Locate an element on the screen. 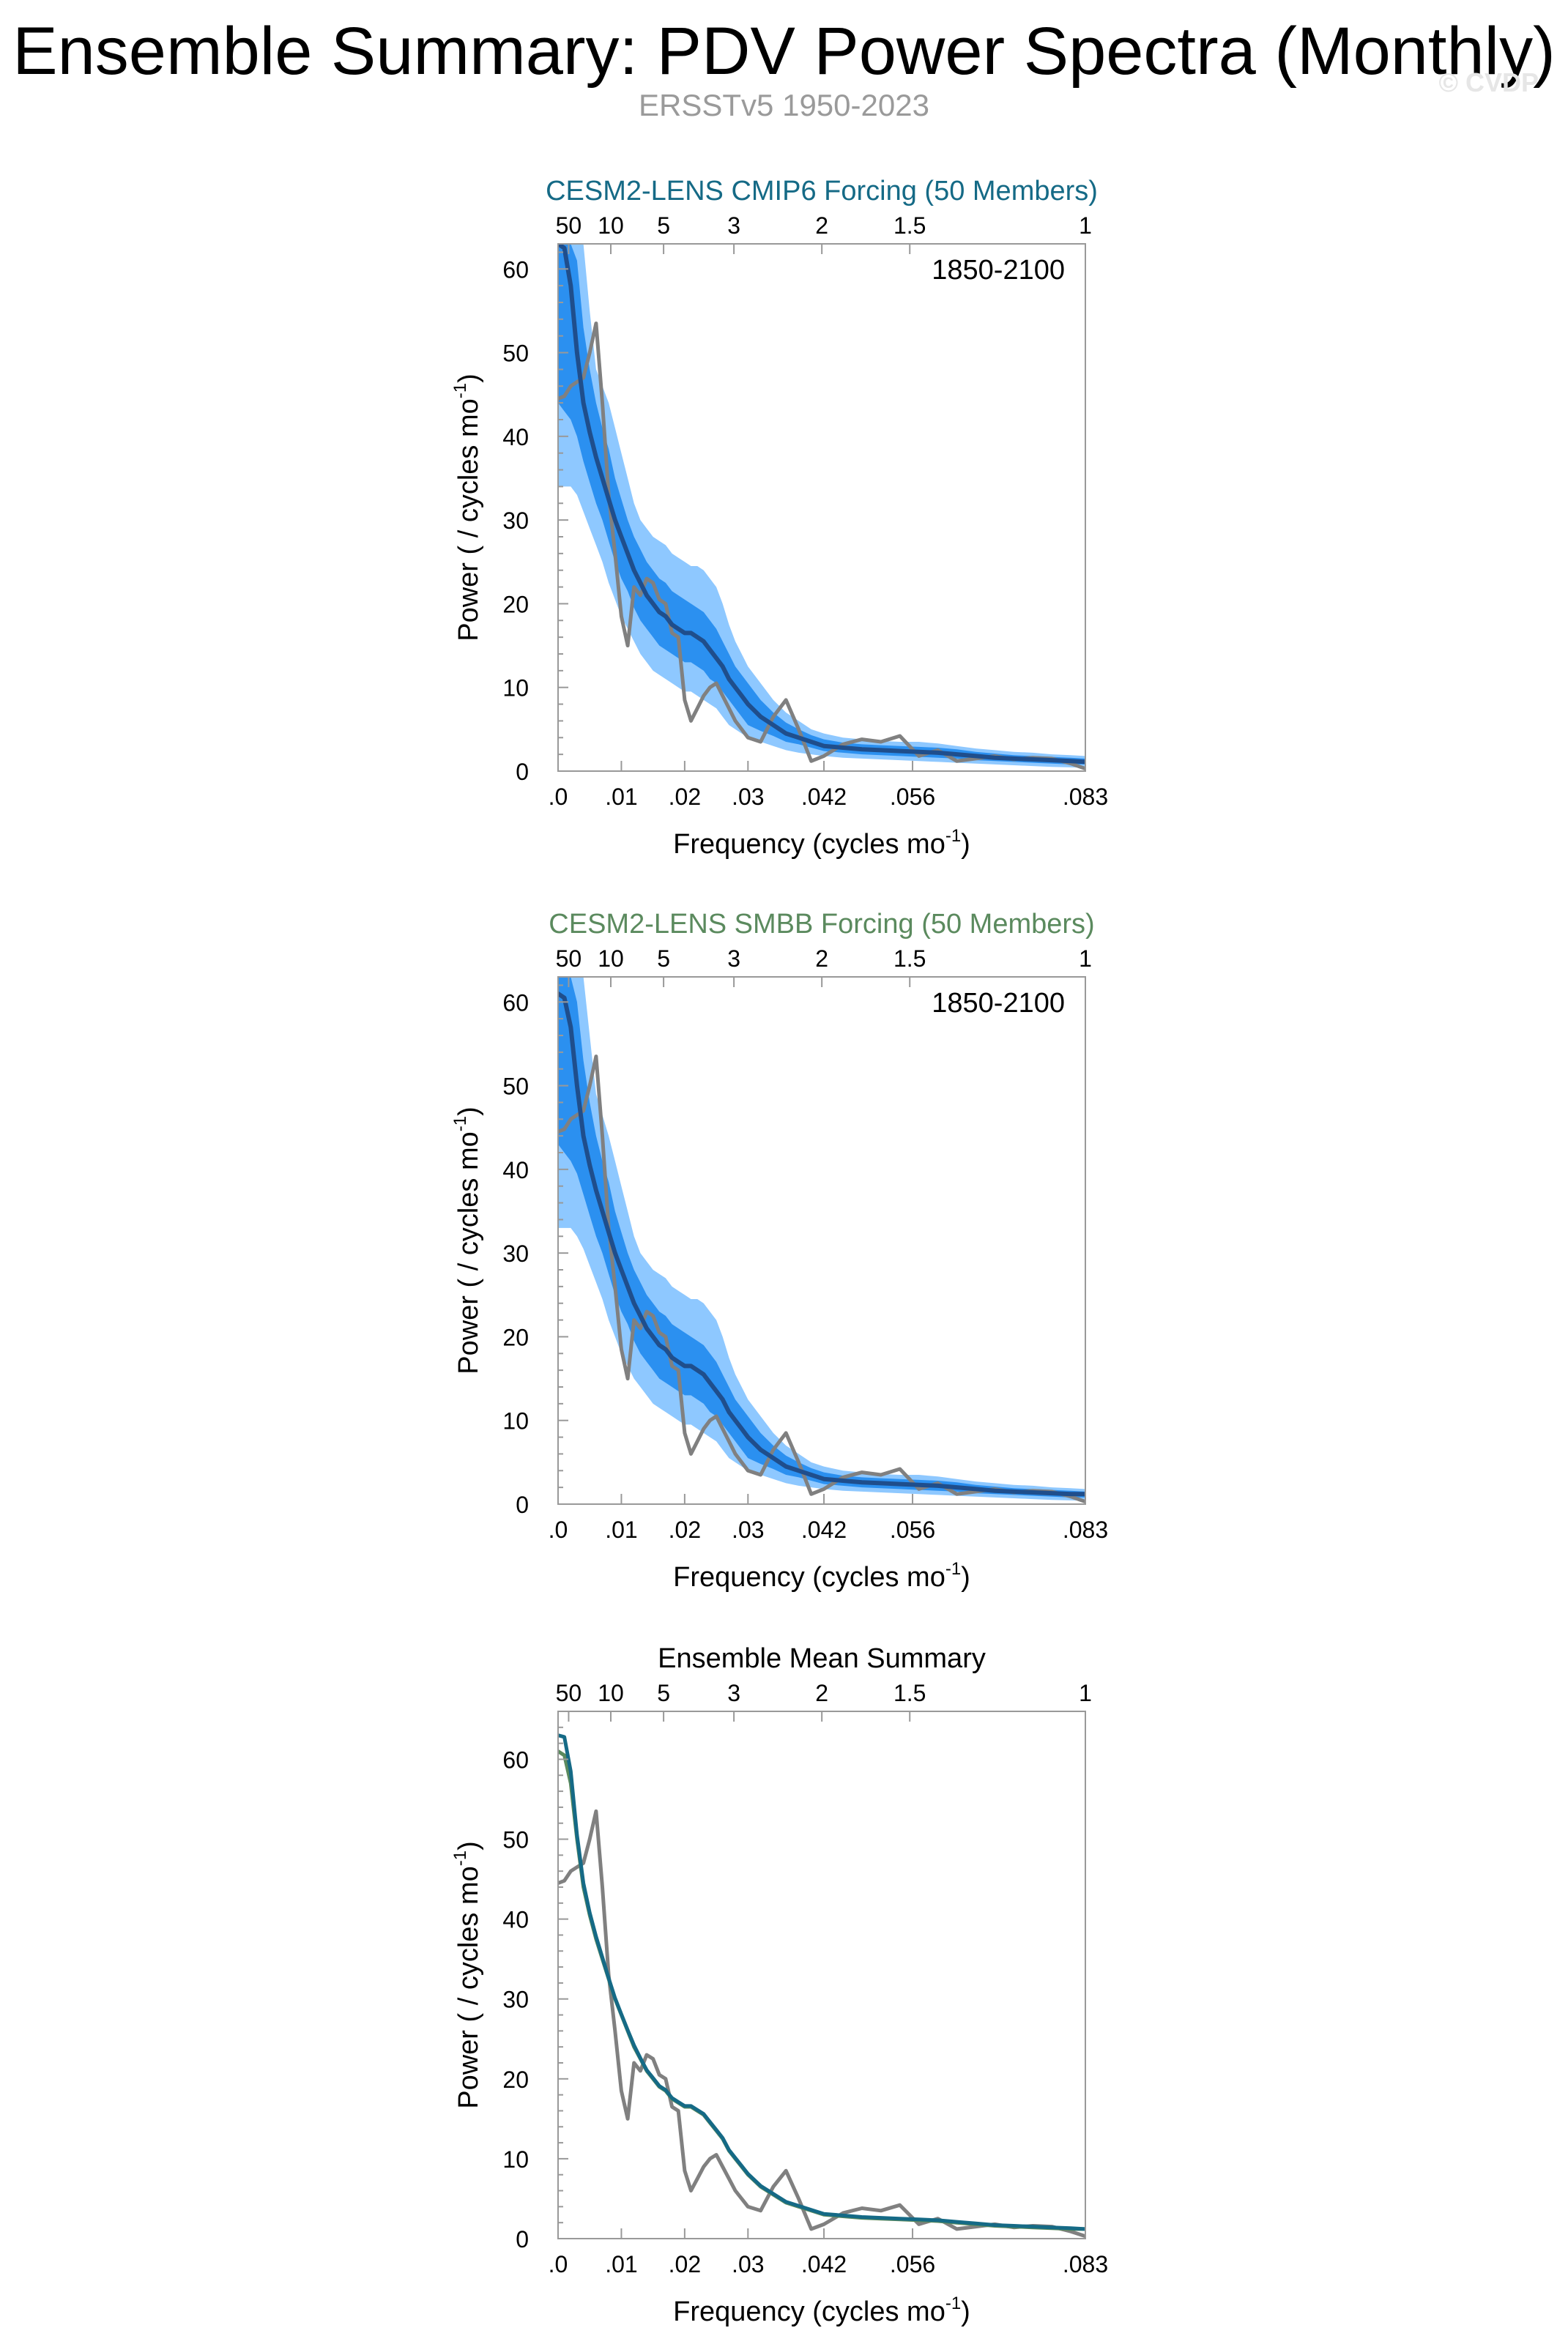  panel-title: Ensemble Mean Summary is located at coordinates (822, 1658).